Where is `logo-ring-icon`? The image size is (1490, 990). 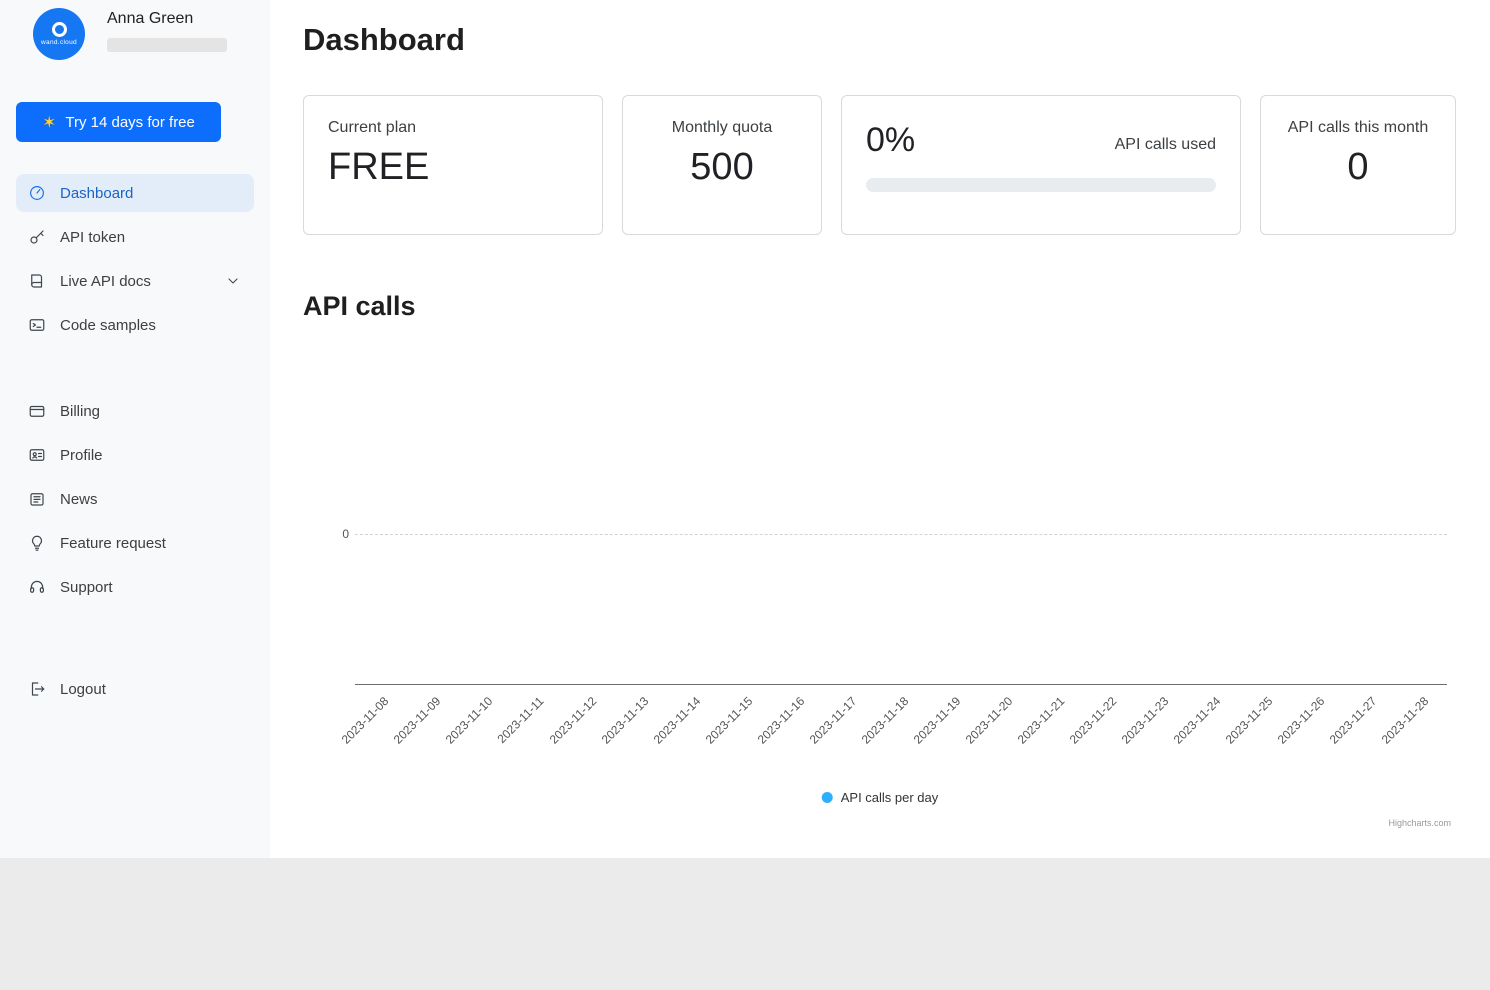
logo-ring-icon is located at coordinates (59, 29).